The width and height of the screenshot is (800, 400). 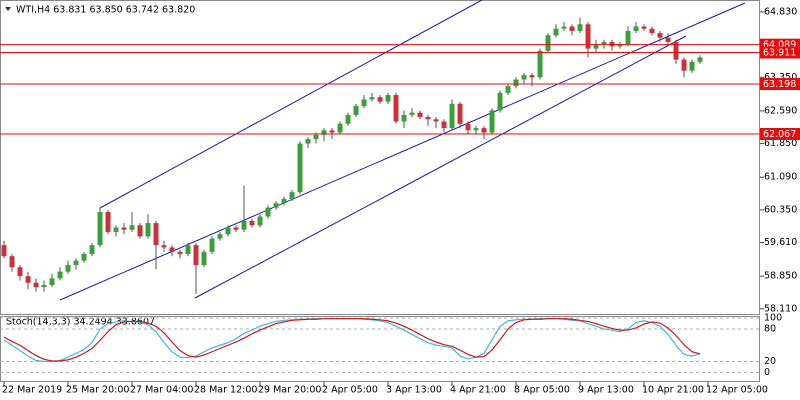 What do you see at coordinates (8, 9) in the screenshot?
I see `menu-arrow` at bounding box center [8, 9].